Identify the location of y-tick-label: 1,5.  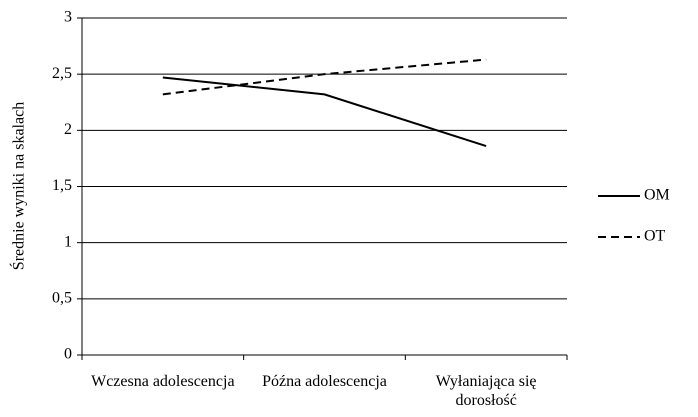
(62, 185).